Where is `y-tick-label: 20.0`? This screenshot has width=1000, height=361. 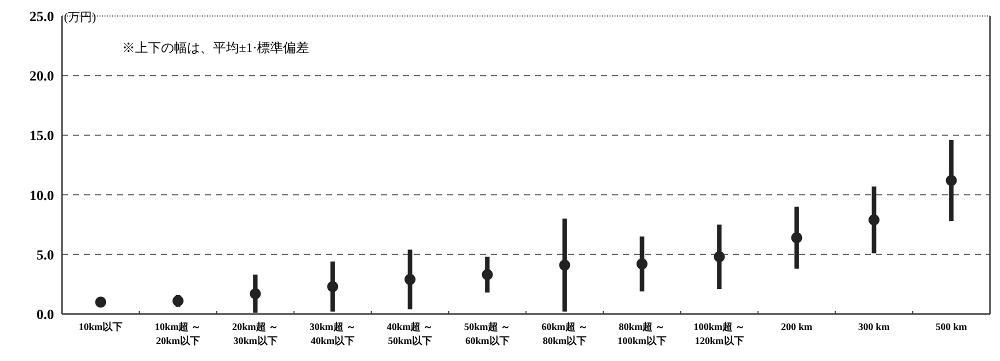
y-tick-label: 20.0 is located at coordinates (42, 77).